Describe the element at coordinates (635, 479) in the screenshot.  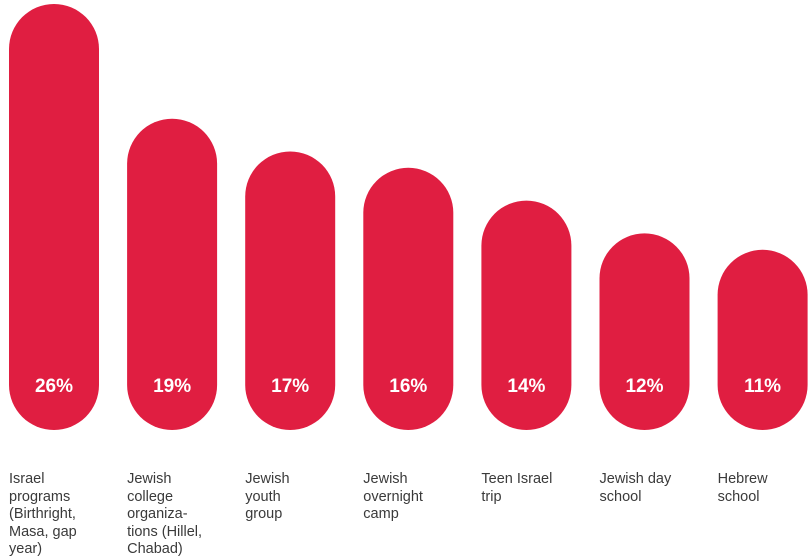
I see `category-label-line: Jewish day` at that location.